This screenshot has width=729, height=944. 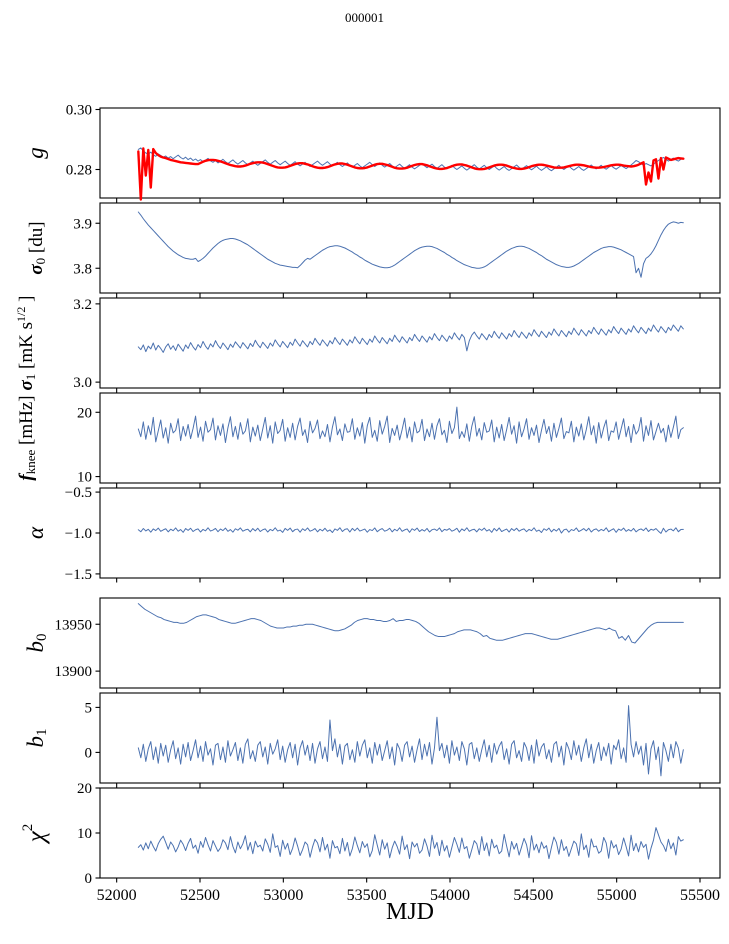 What do you see at coordinates (84, 834) in the screenshot?
I see `ytick-label-7-1: 10` at bounding box center [84, 834].